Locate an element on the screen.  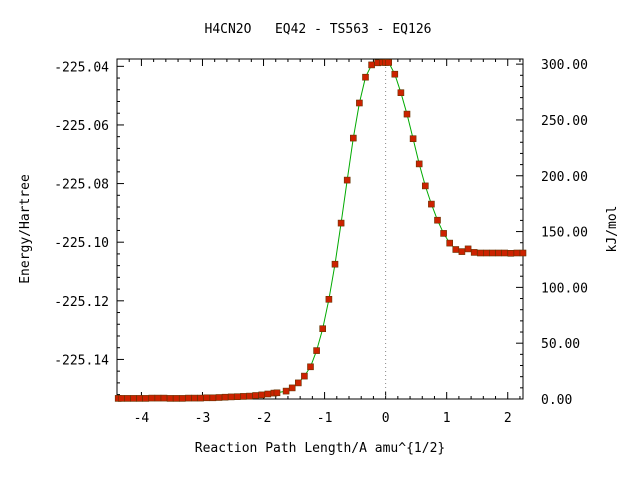
x-tick-label: 2 is located at coordinates (508, 418).